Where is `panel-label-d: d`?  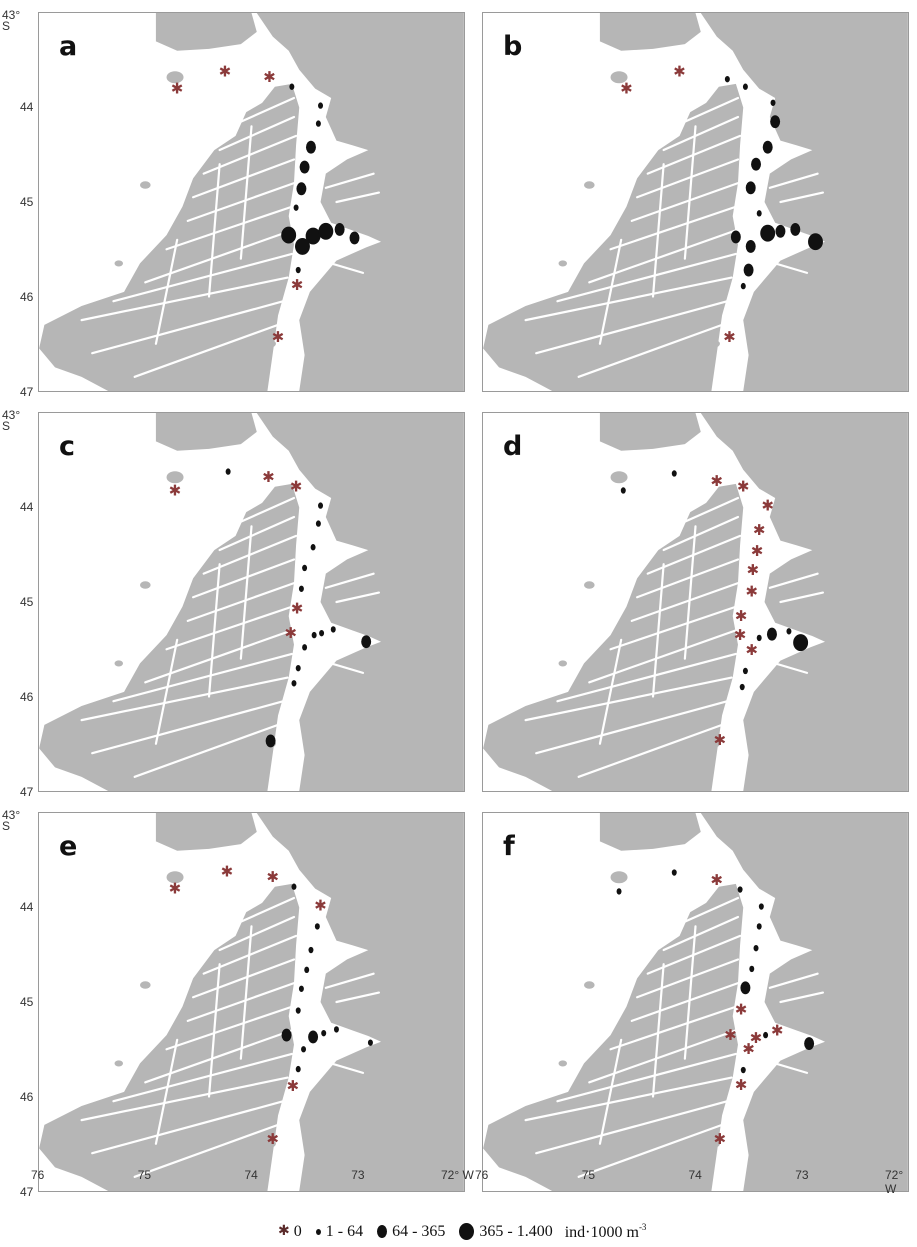 panel-label-d: d is located at coordinates (513, 446).